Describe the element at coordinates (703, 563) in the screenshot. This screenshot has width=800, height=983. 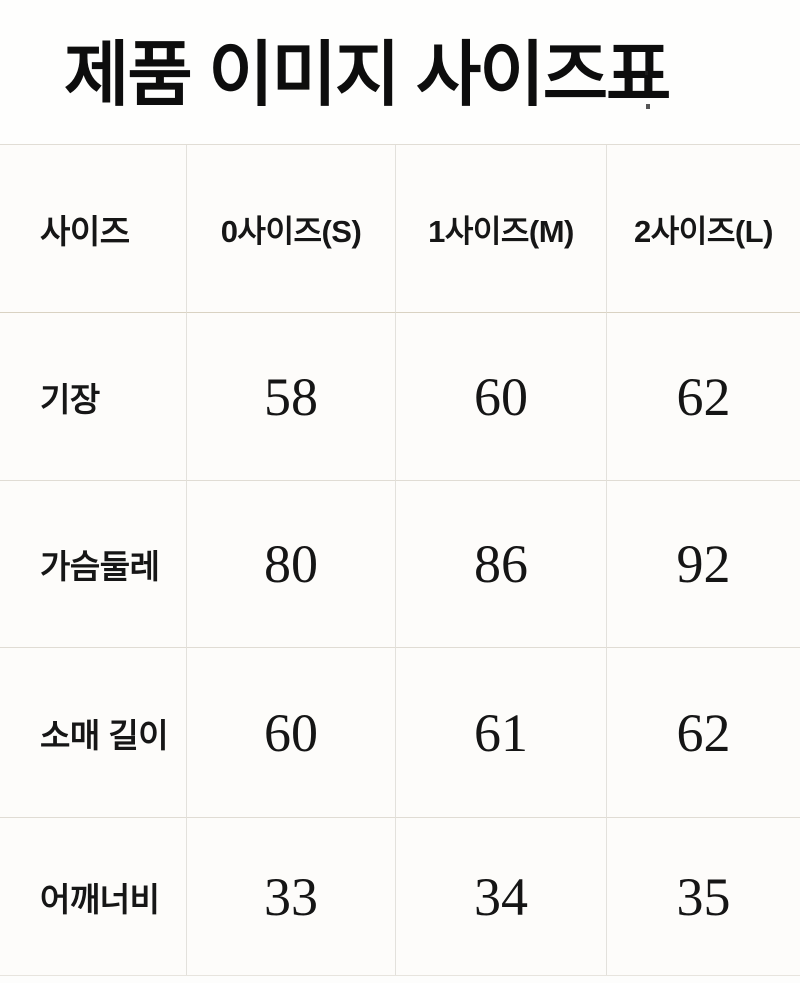
I see `value-cell: 92` at that location.